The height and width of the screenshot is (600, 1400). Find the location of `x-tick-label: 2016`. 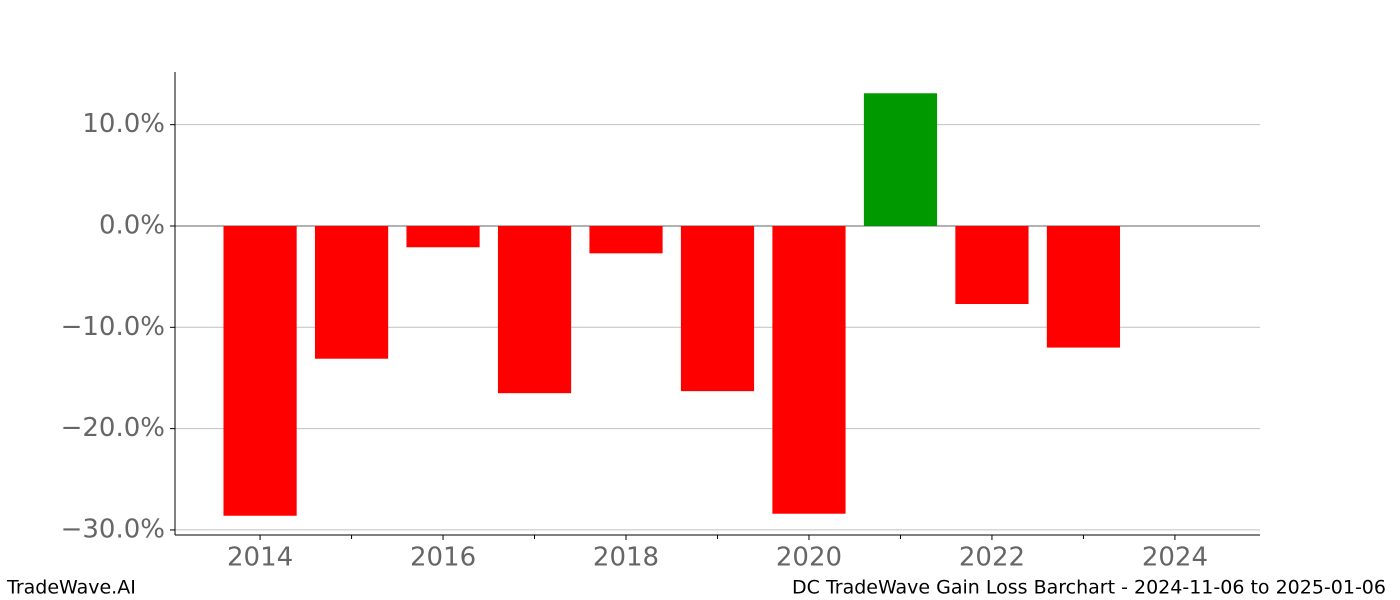

x-tick-label: 2016 is located at coordinates (443, 558).